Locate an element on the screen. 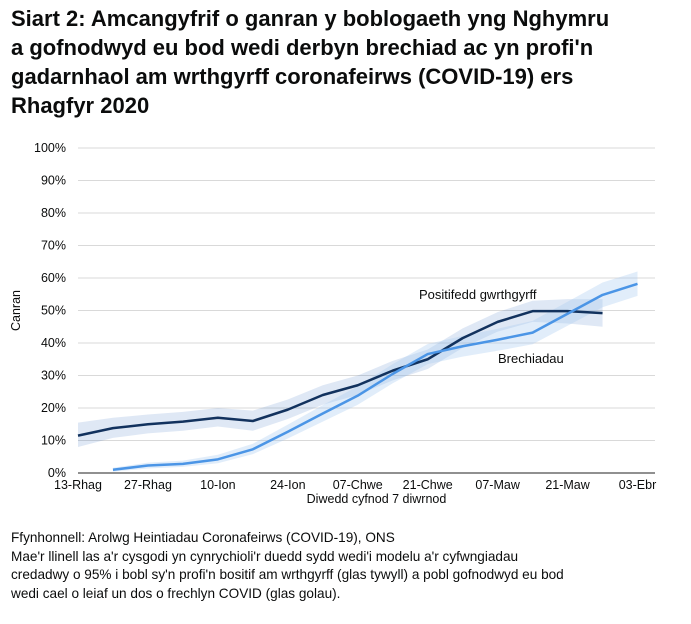 The width and height of the screenshot is (691, 624). y-axis-ticks: 0% 10% 20% 30% 40% 50% 60% 70% 80% 90% 100% is located at coordinates (50, 310).